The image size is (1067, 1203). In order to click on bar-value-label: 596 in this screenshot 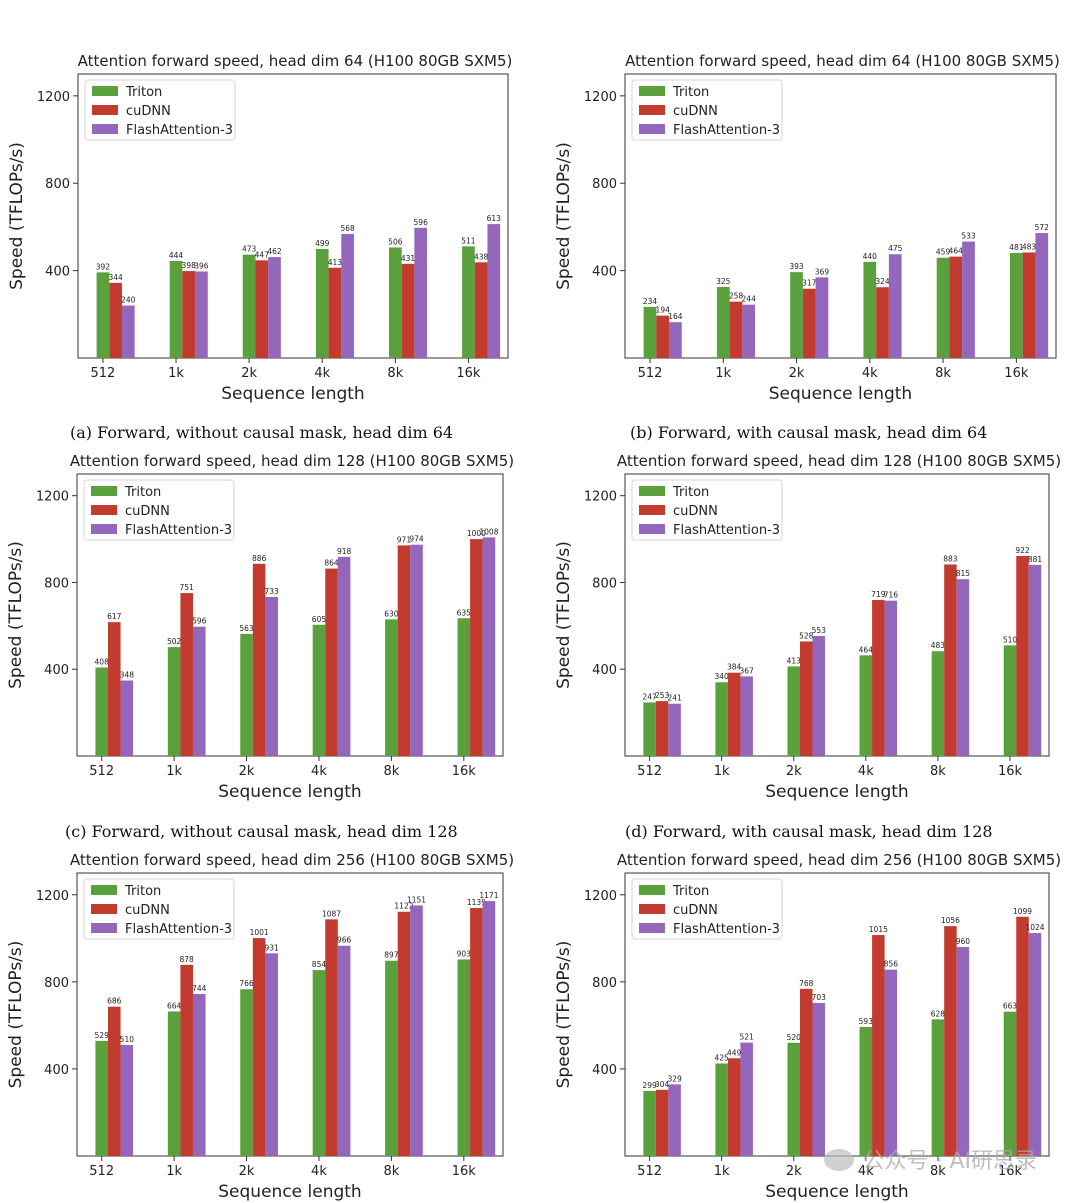, I will do `click(199, 621)`.